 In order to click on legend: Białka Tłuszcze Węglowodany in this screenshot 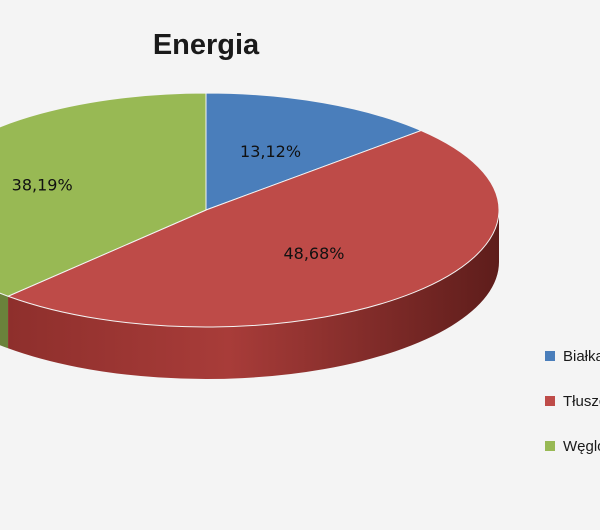, I will do `click(572, 401)`.